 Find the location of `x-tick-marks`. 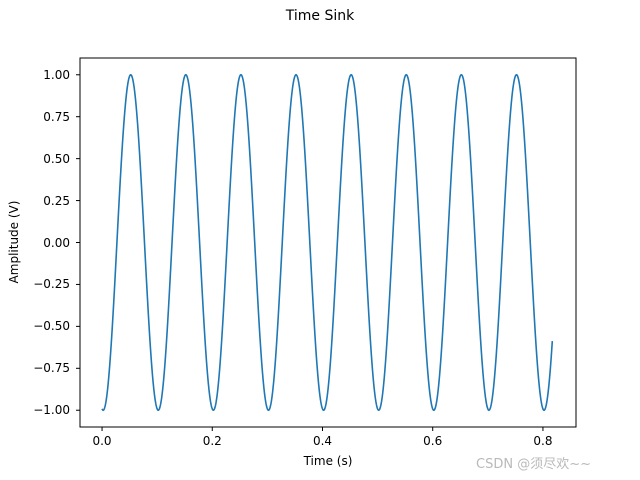

x-tick-marks is located at coordinates (322, 429).